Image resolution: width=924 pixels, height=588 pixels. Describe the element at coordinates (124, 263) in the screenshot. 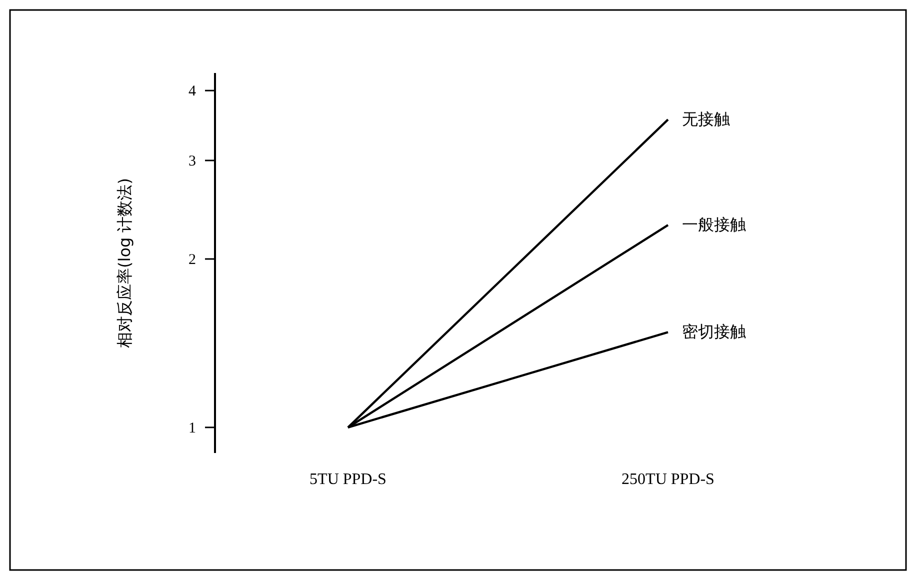

I see `y-axis-title: 相对反应率(log 计数法)` at that location.